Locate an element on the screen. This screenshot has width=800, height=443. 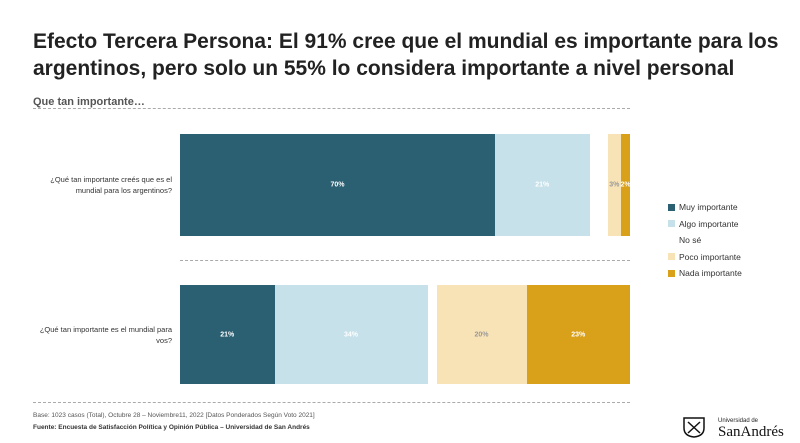
value-label: 3% is located at coordinates (614, 185).